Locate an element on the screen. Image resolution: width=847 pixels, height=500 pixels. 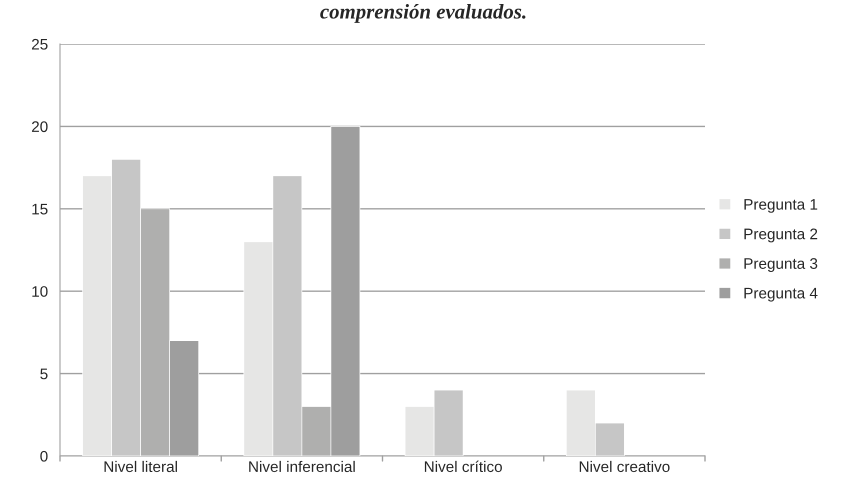
legend-label: Pregunta 1 is located at coordinates (781, 206).